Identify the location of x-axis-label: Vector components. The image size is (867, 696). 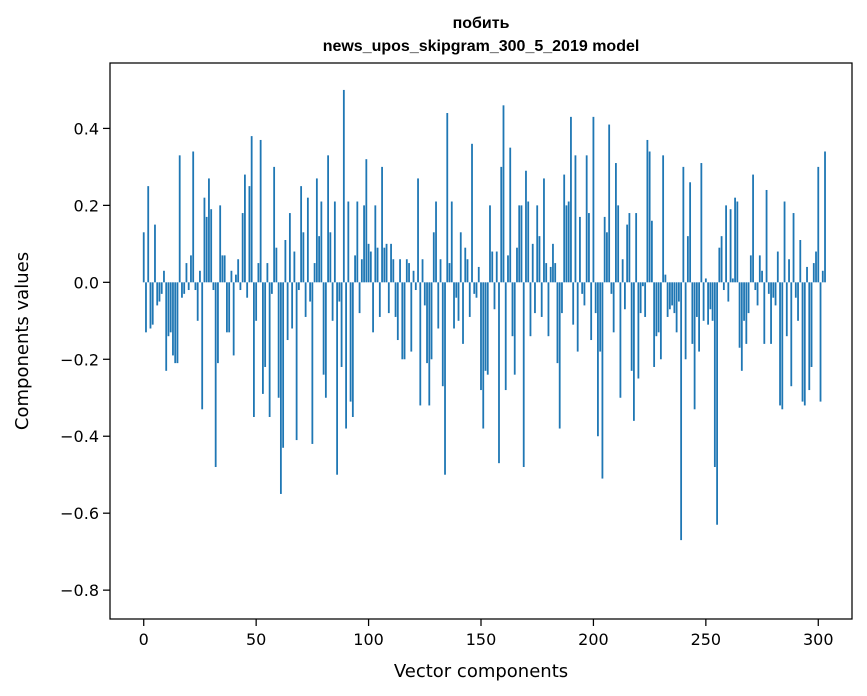
(481, 671).